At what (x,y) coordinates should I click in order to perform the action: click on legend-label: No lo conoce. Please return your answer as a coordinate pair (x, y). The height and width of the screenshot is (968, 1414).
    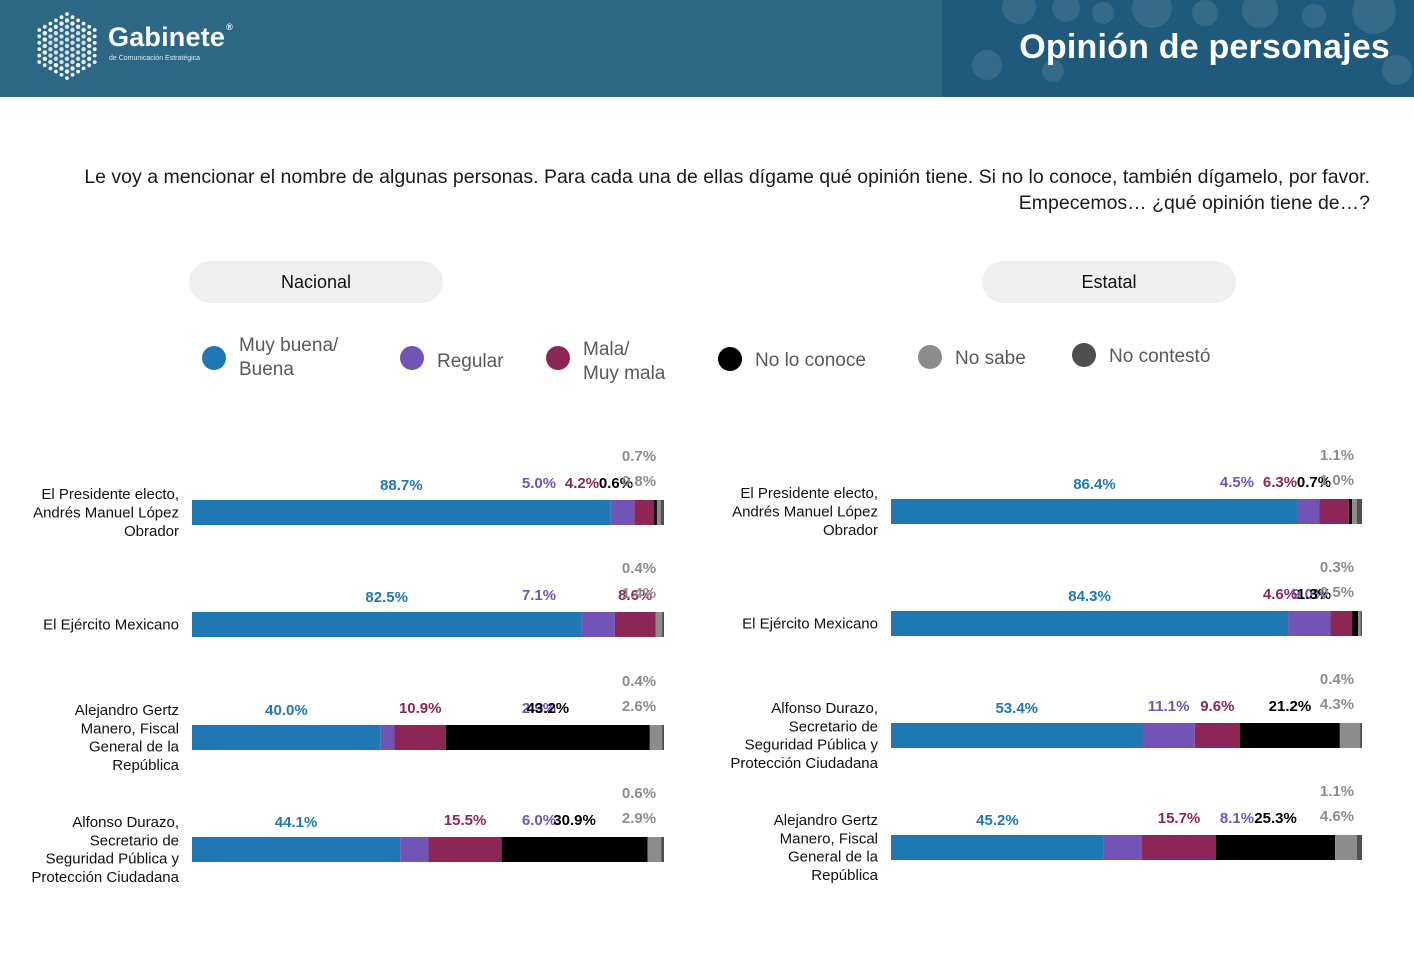
    Looking at the image, I should click on (810, 360).